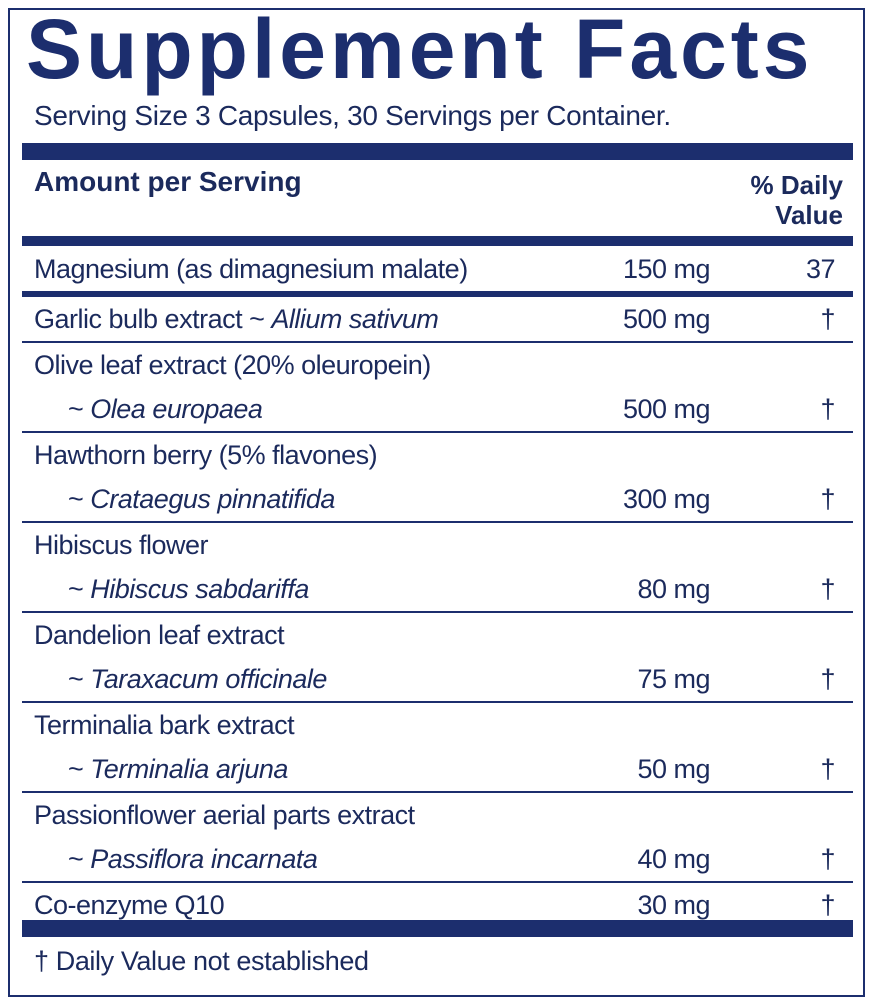 Image resolution: width=875 pixels, height=1000 pixels. What do you see at coordinates (201, 499) in the screenshot?
I see `ingredient-latin: ~ Crataegus pinnatifida` at bounding box center [201, 499].